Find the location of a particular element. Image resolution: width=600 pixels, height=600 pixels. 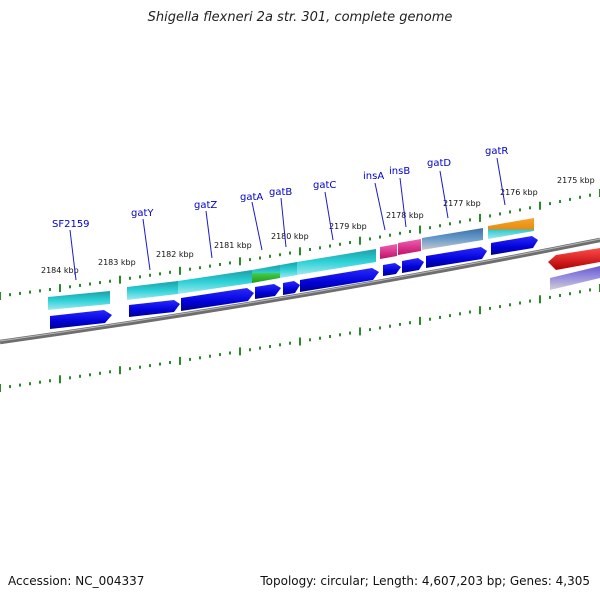

feature-sf2159 is located at coordinates (79, 300).